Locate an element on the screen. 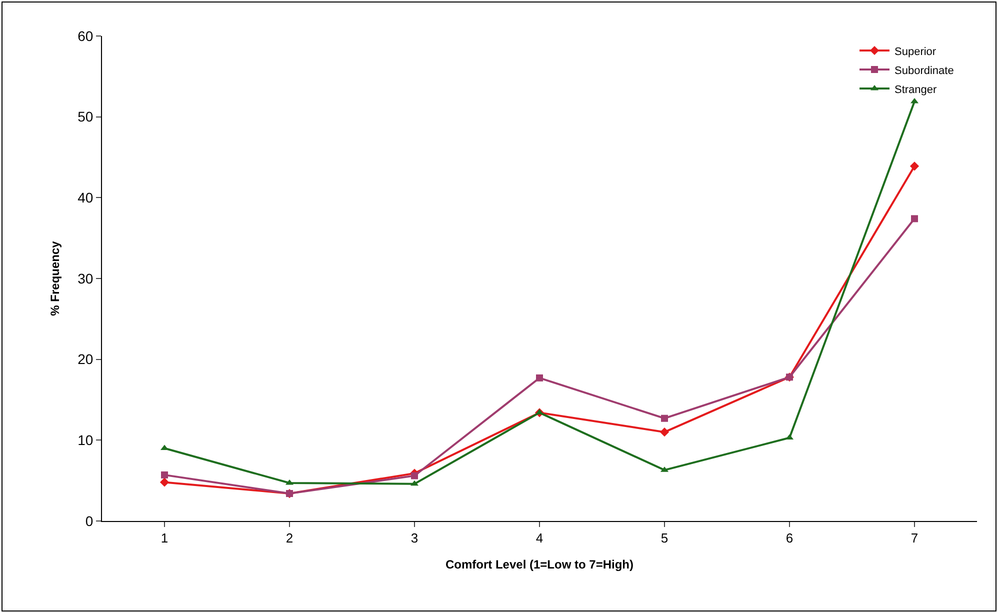 This screenshot has height=613, width=998. x-tick-label: 3 is located at coordinates (414, 538).